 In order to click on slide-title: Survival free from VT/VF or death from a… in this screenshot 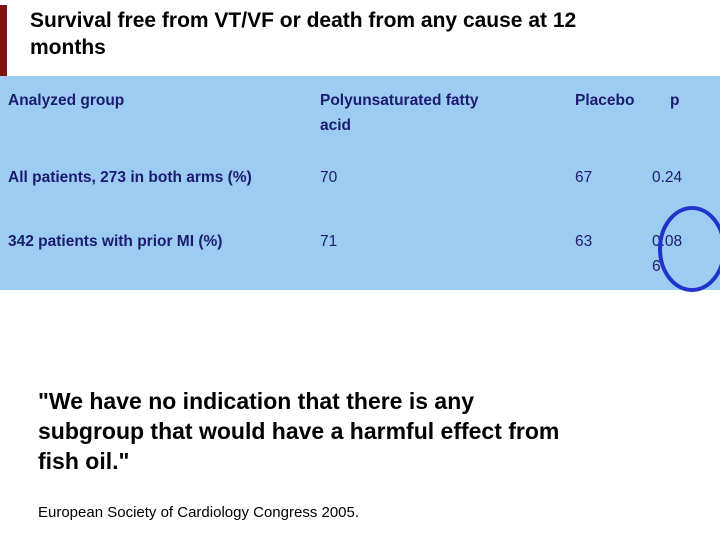, I will do `click(362, 34)`.